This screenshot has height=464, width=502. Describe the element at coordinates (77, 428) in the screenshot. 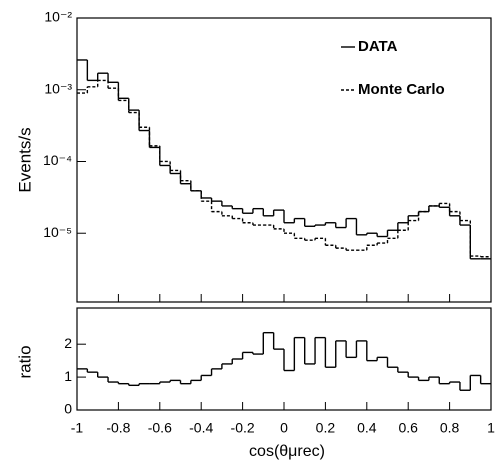

I see `x-tick-label: -1` at that location.